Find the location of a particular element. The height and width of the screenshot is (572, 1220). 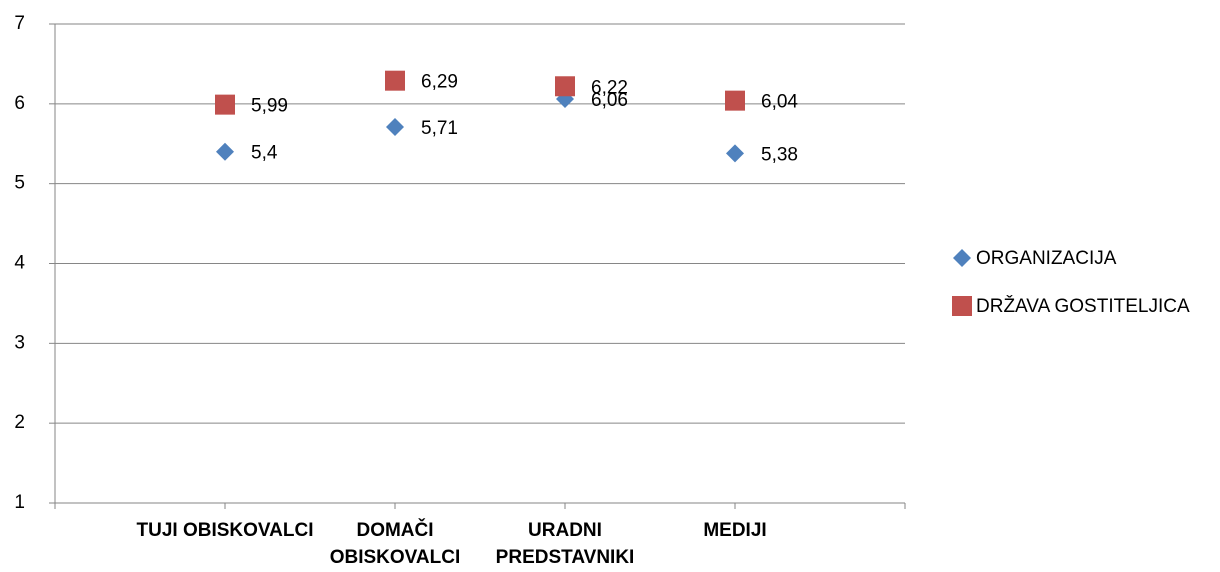

data-label: 6,06 is located at coordinates (609, 100).